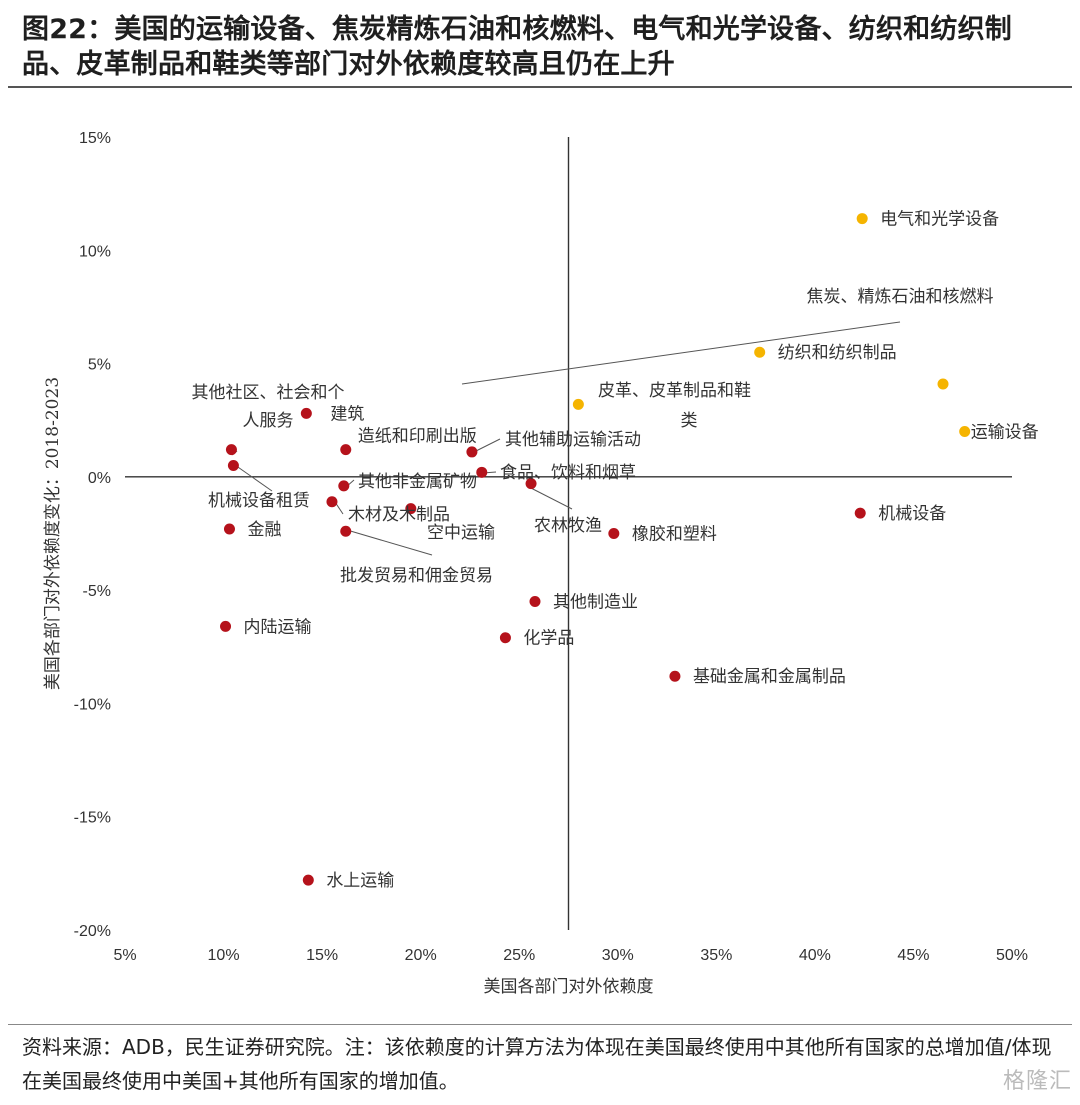 The height and width of the screenshot is (1105, 1080). I want to click on y-tick-label: 0%, so click(99, 478).